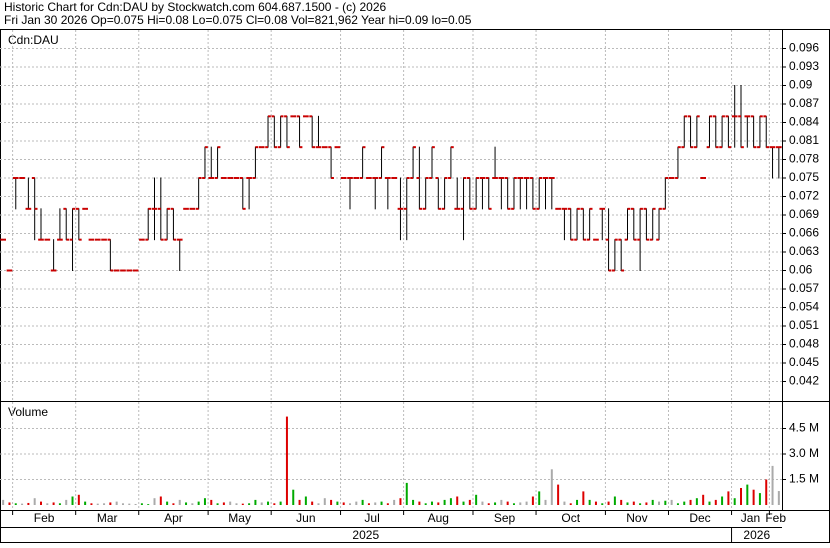  Describe the element at coordinates (804, 177) in the screenshot. I see `y-tick-label: 0.075` at that location.